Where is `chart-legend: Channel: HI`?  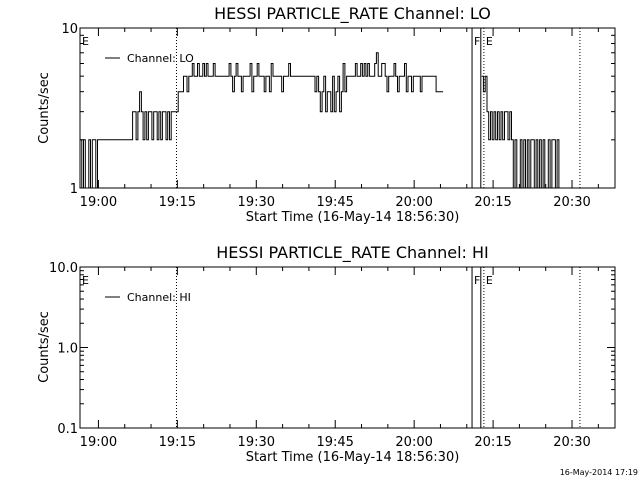
chart-legend: Channel: HI is located at coordinates (148, 297).